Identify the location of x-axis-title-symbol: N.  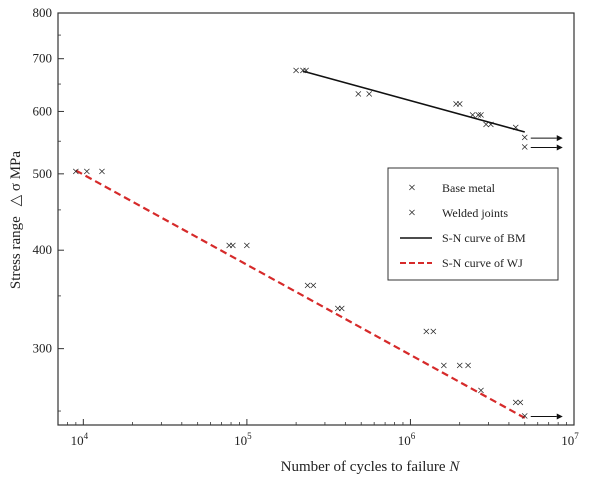
(454, 467).